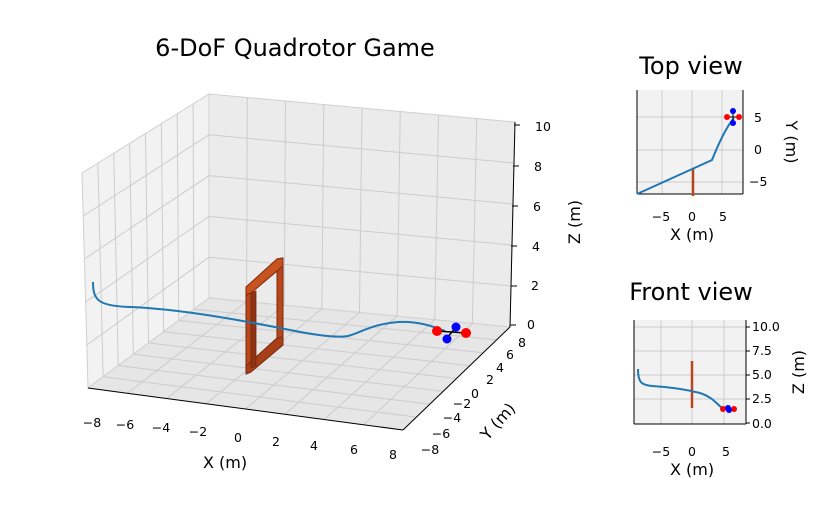  I want to click on x-tick: −4, so click(161, 427).